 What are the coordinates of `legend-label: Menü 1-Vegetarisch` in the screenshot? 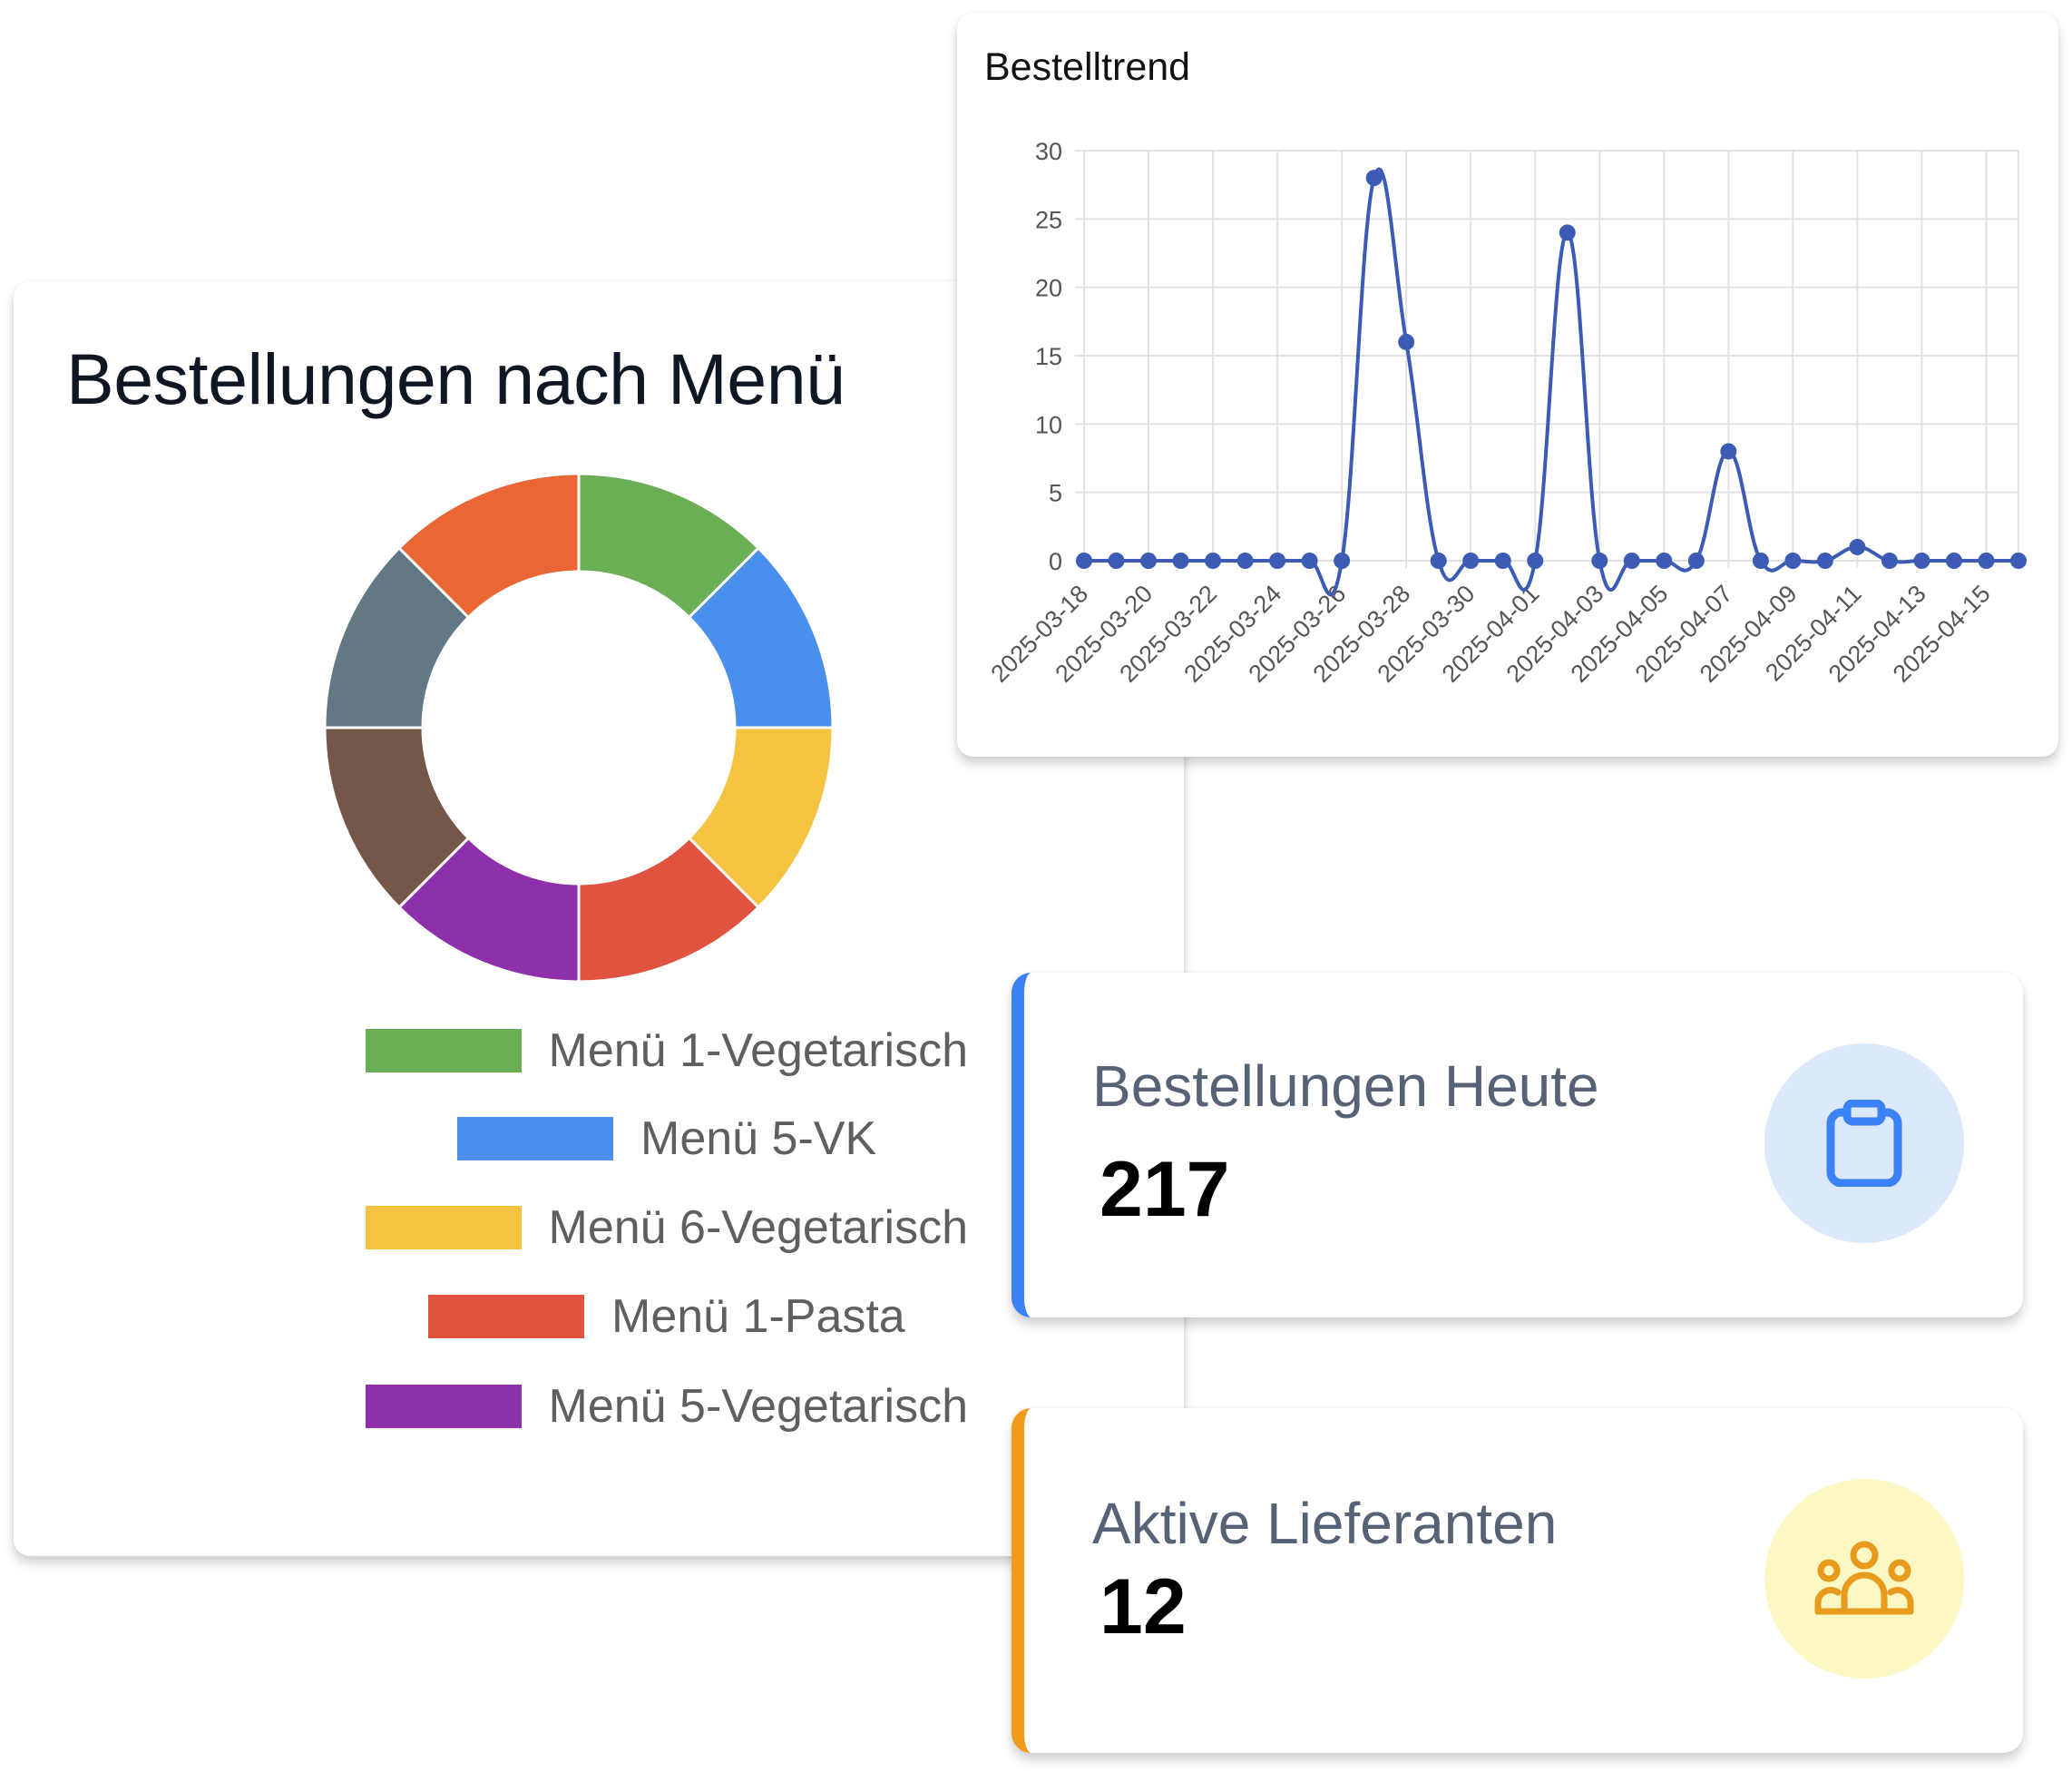 It's located at (758, 1051).